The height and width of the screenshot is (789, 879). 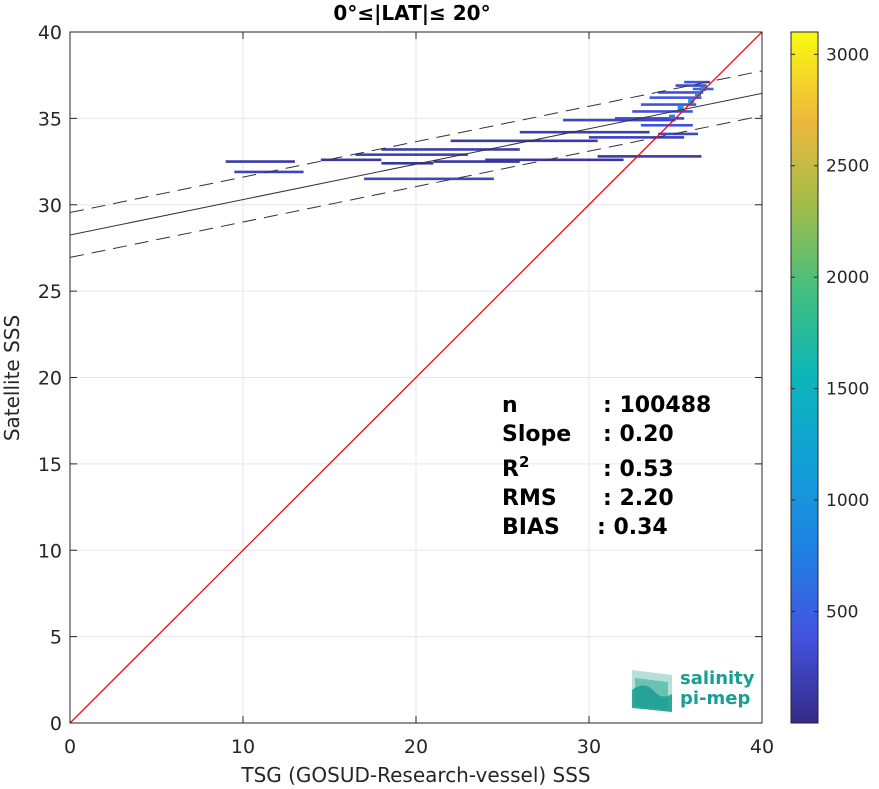 I want to click on x-tick-label: 30, so click(x=589, y=747).